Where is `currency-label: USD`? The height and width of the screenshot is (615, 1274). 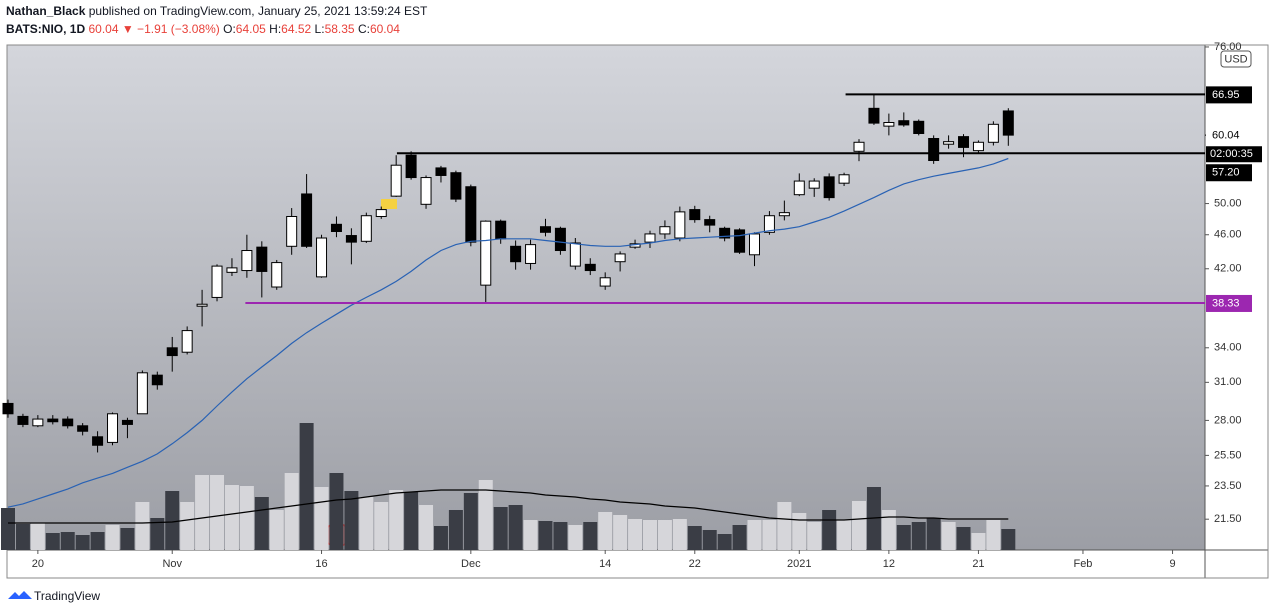 currency-label: USD is located at coordinates (1235, 59).